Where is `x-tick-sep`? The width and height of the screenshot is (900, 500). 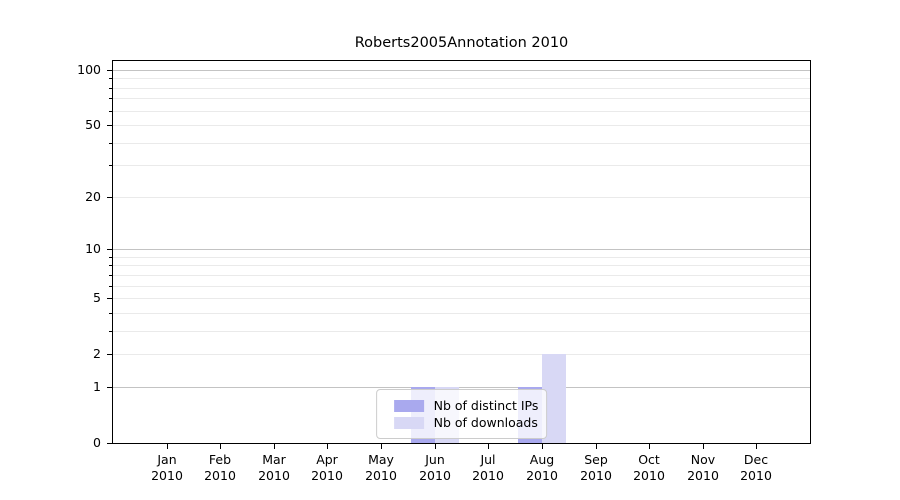
x-tick-sep is located at coordinates (596, 446).